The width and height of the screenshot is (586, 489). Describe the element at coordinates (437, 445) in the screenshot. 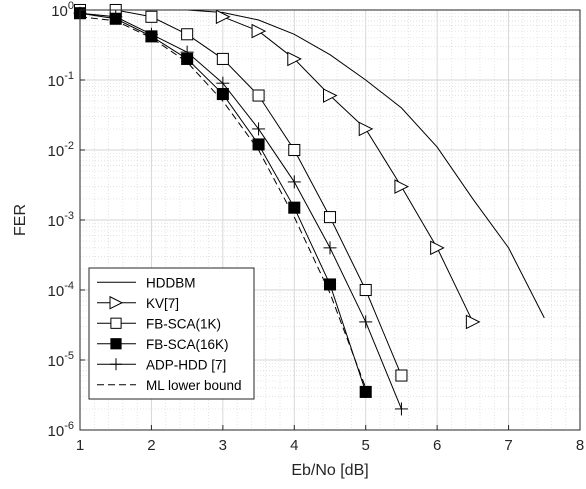

I see `x-tick-label: 6` at that location.